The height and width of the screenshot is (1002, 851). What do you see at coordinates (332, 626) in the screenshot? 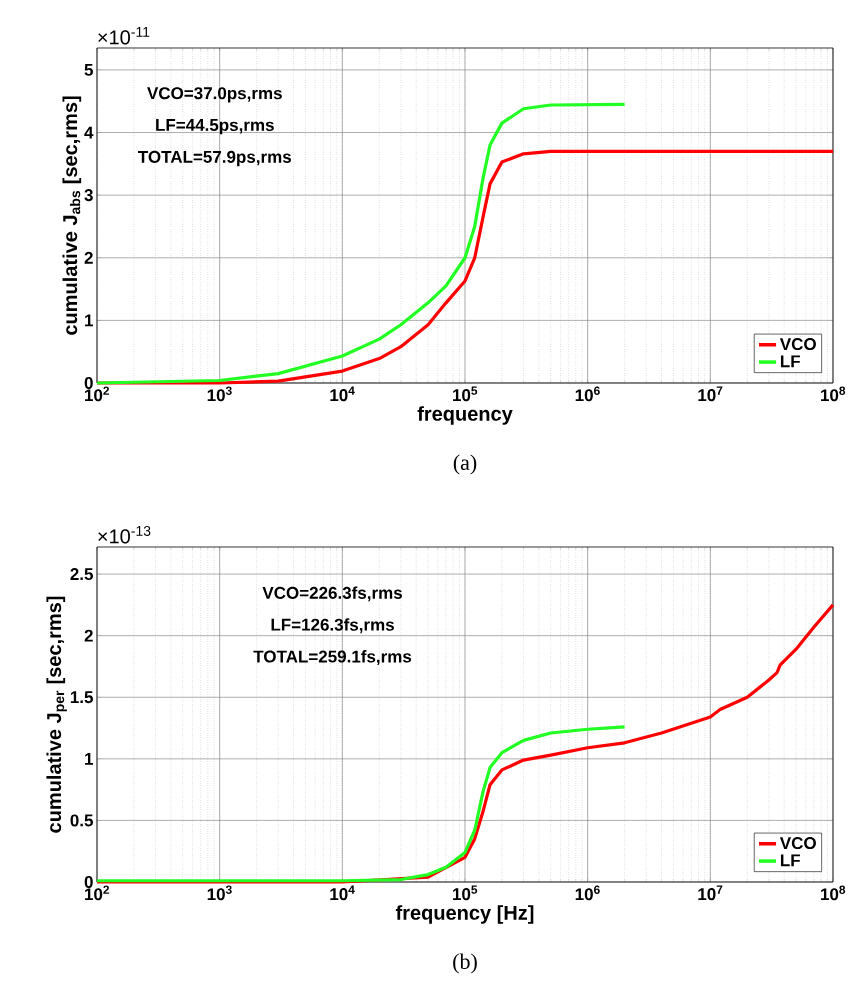
I see `annotation: LF=126.3fs,rms` at bounding box center [332, 626].